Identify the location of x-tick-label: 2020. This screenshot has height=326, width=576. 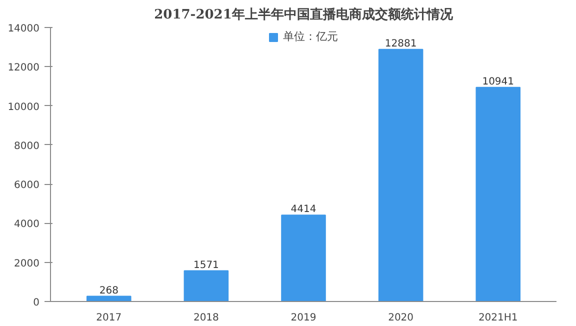
(401, 318).